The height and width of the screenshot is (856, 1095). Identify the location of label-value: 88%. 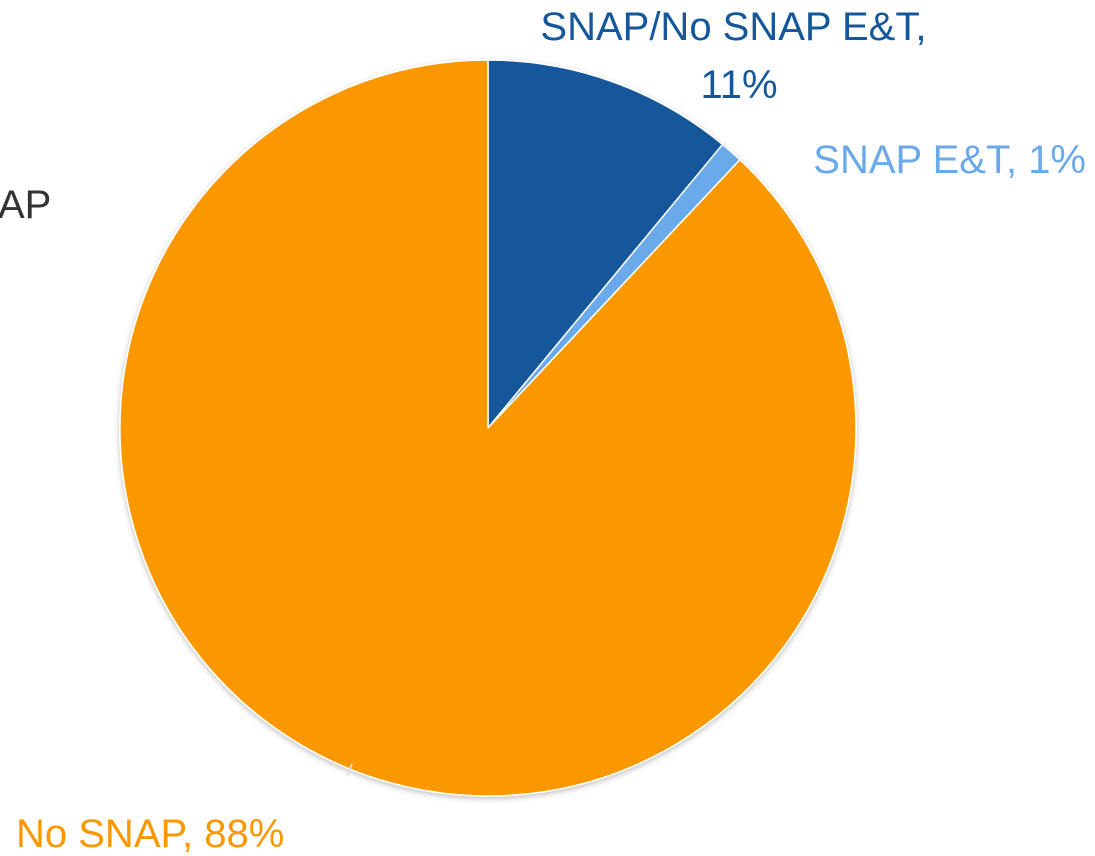
(244, 834).